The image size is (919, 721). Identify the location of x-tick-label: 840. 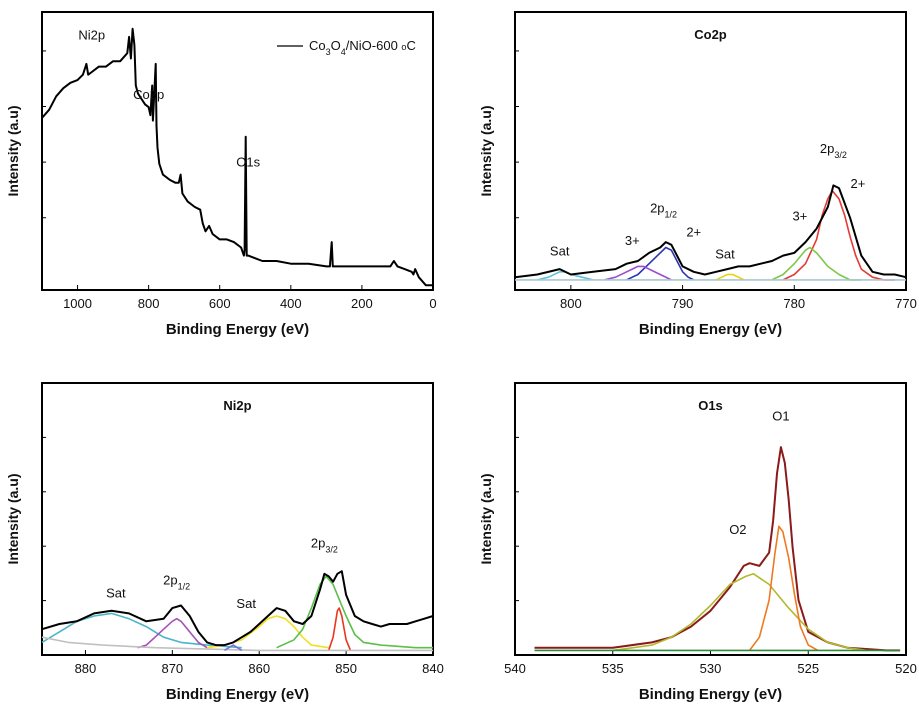
(433, 668).